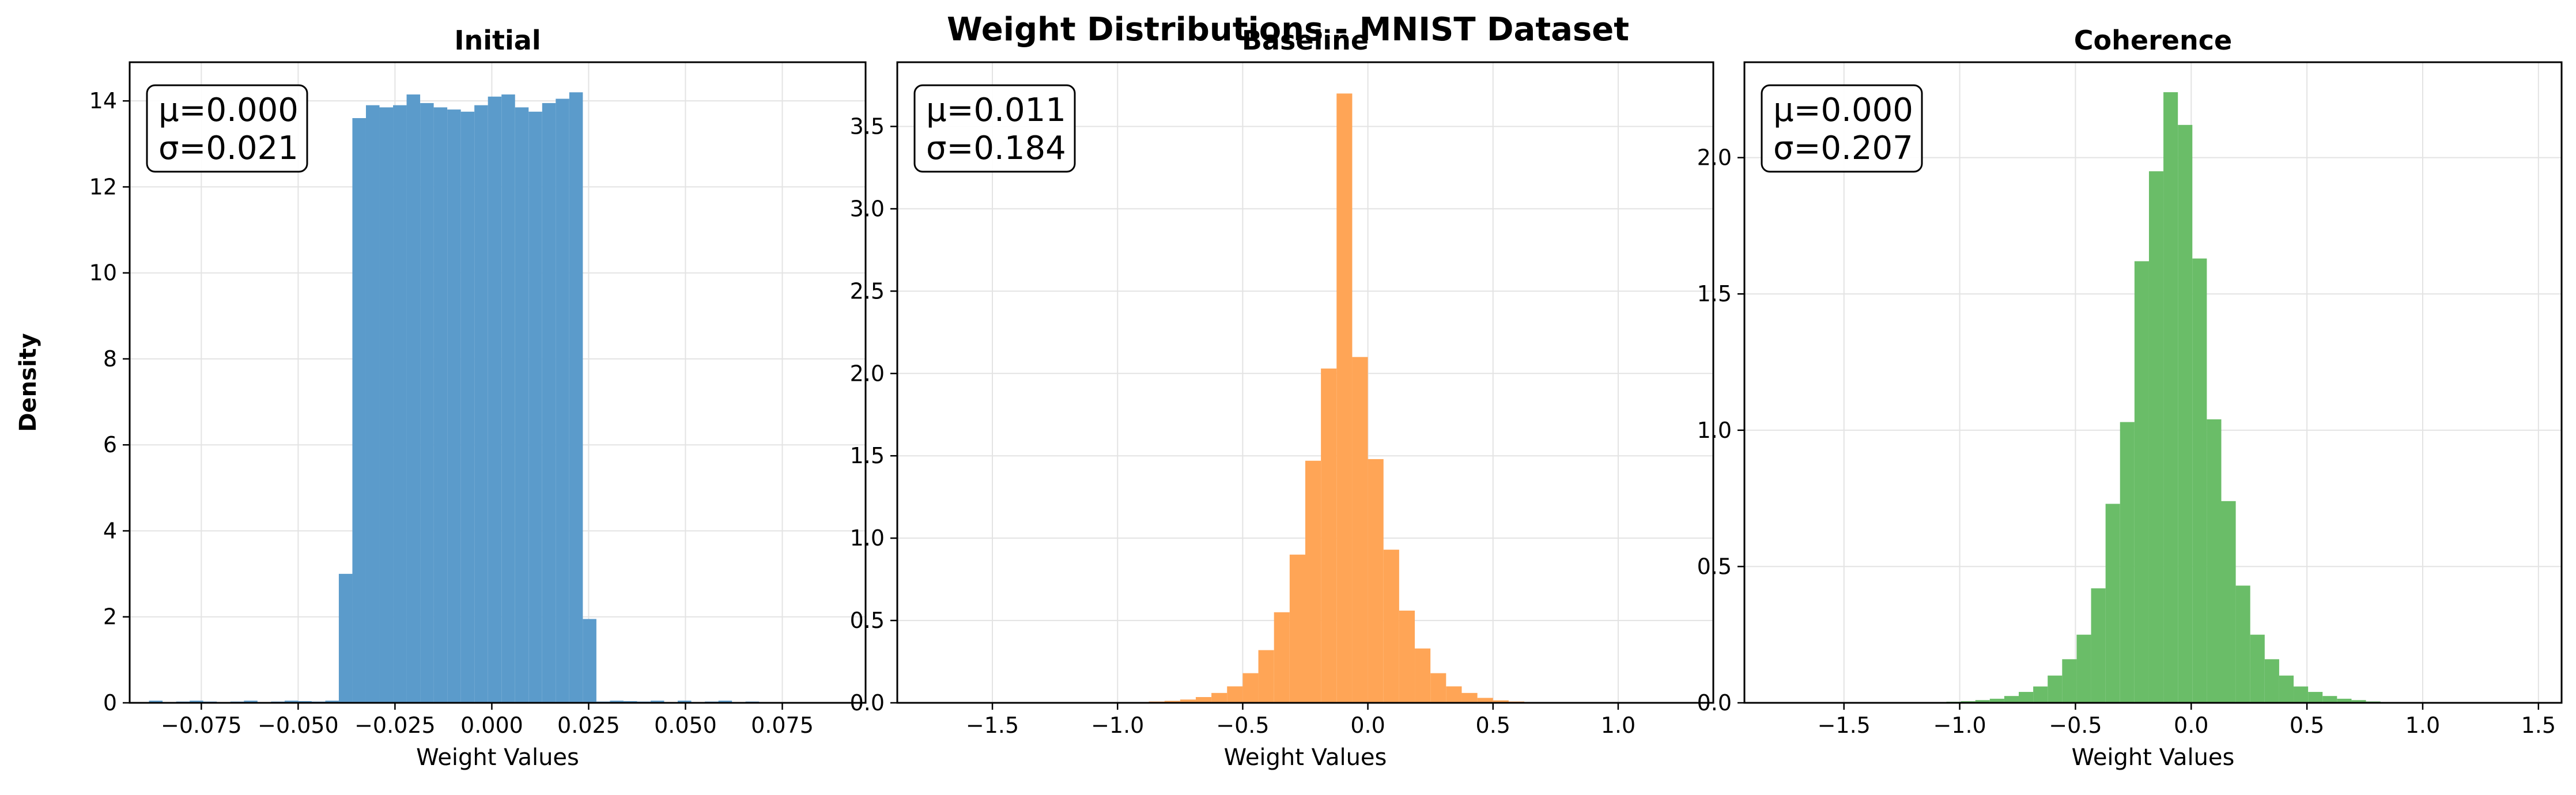  I want to click on y-tick-label: 6, so click(110, 444).